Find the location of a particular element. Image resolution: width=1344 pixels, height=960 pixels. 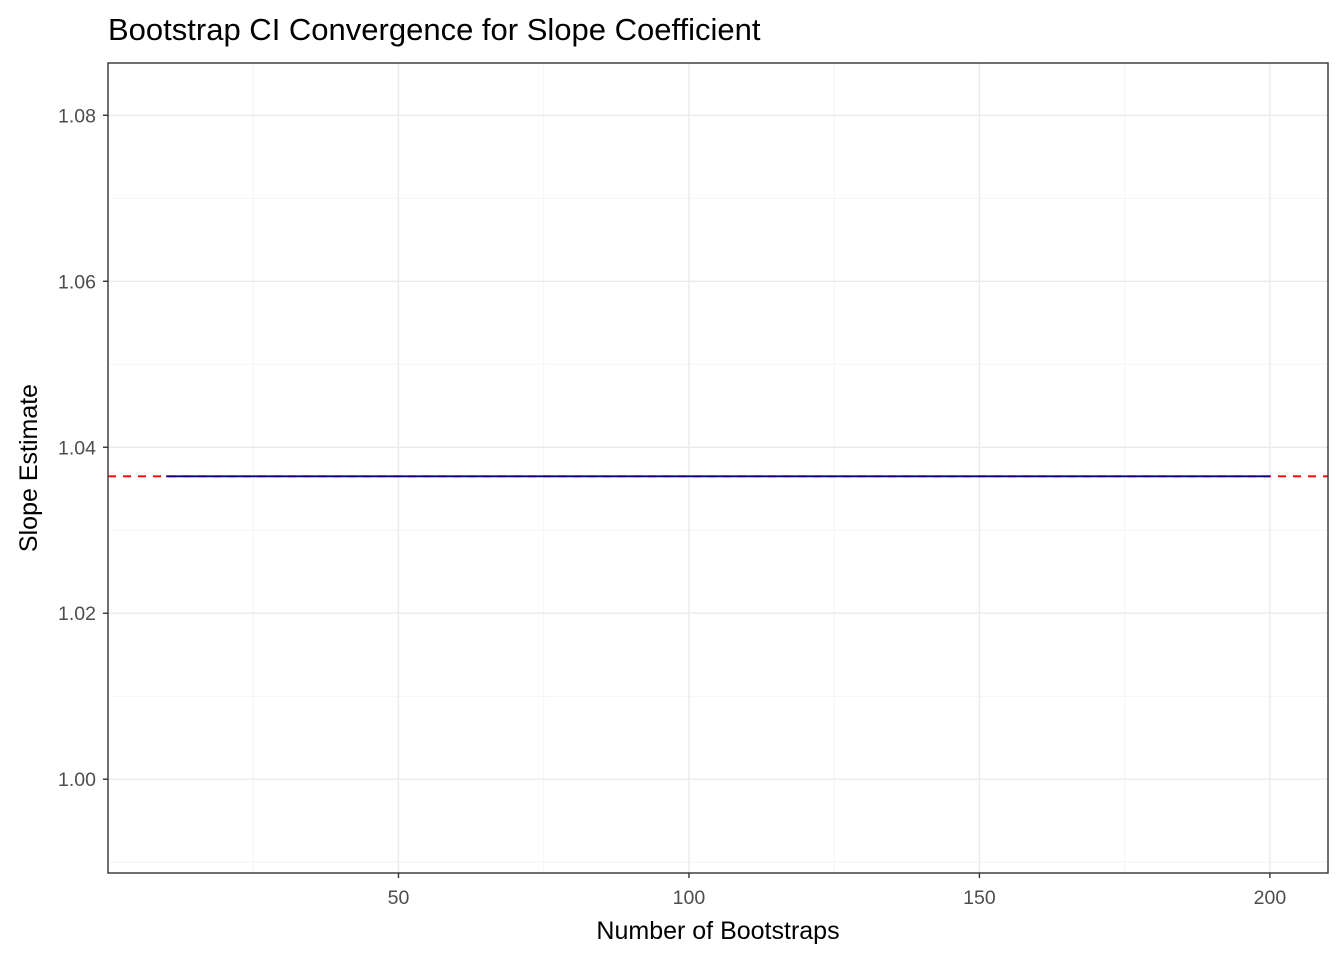

x-tick-label: 150 is located at coordinates (979, 898).